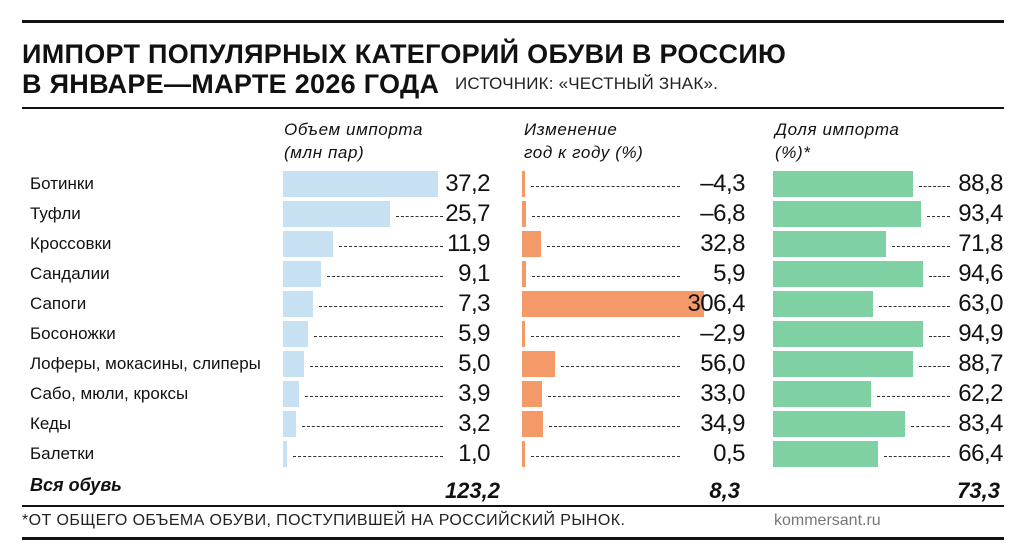  Describe the element at coordinates (55, 213) in the screenshot. I see `category-label: Туфли` at that location.